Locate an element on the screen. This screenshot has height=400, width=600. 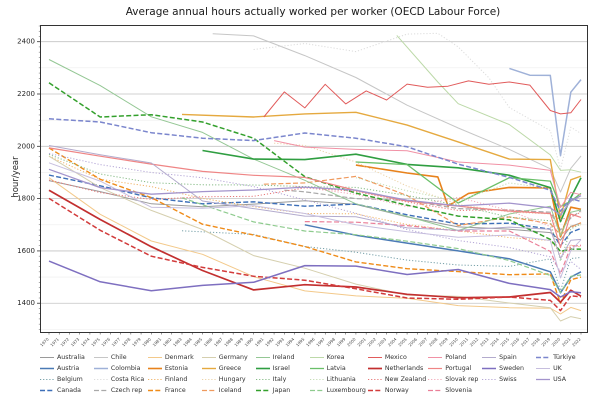
x-tick-label: 1990 is located at coordinates (249, 341).